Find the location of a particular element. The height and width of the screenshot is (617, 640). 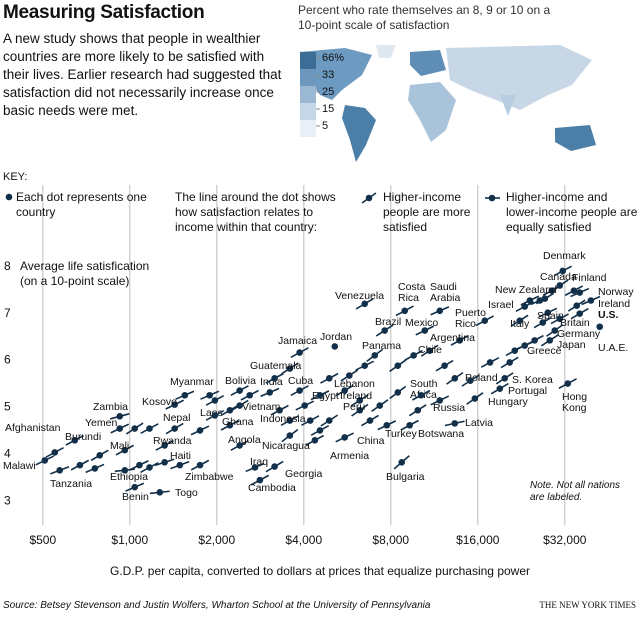

country-label: Afghanistan is located at coordinates (33, 428).